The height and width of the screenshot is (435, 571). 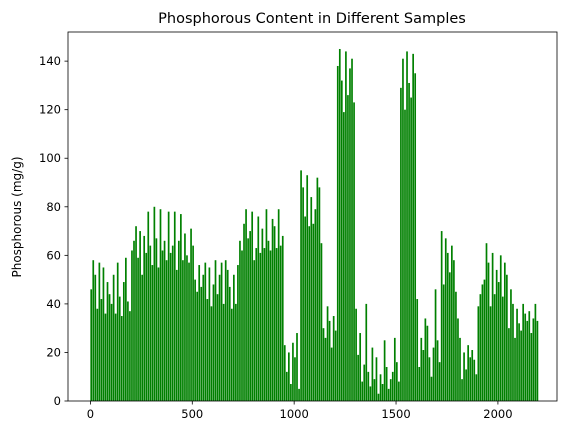 I want to click on x-tick-label: 1000, so click(x=294, y=414).